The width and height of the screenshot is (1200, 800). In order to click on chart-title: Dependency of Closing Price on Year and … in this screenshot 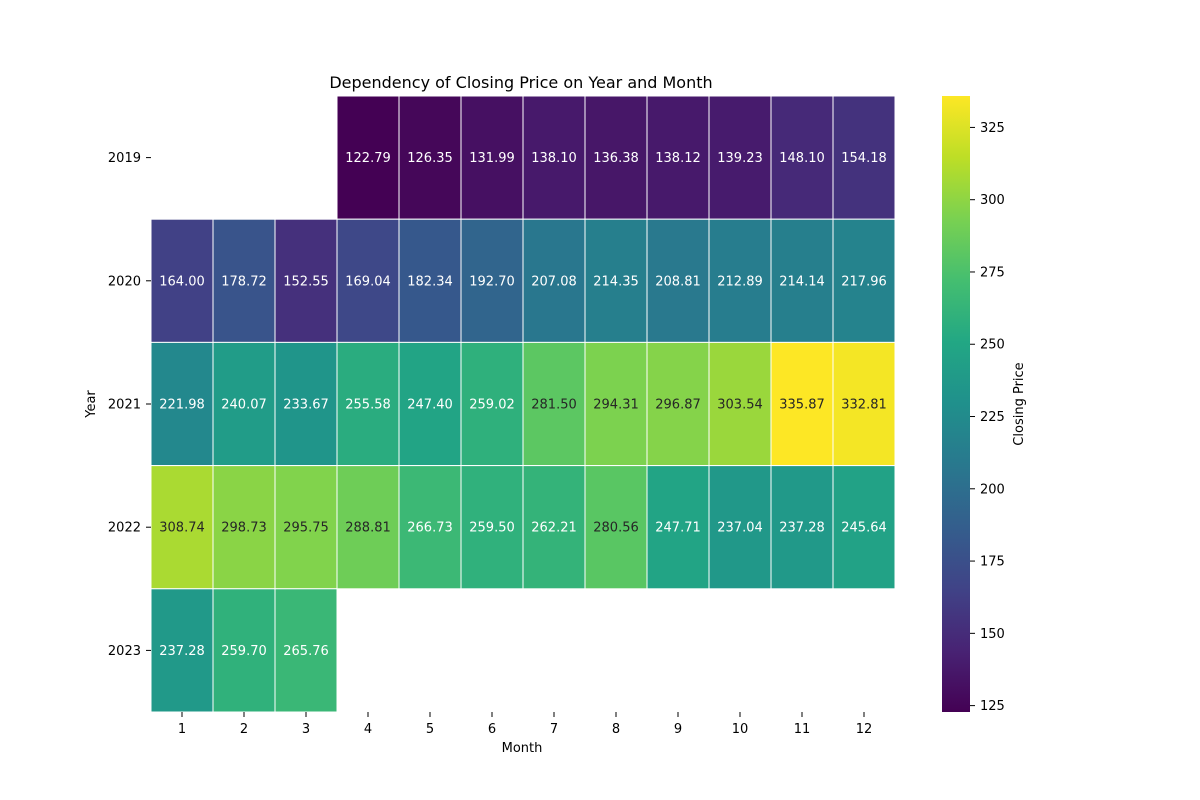, I will do `click(520, 82)`.